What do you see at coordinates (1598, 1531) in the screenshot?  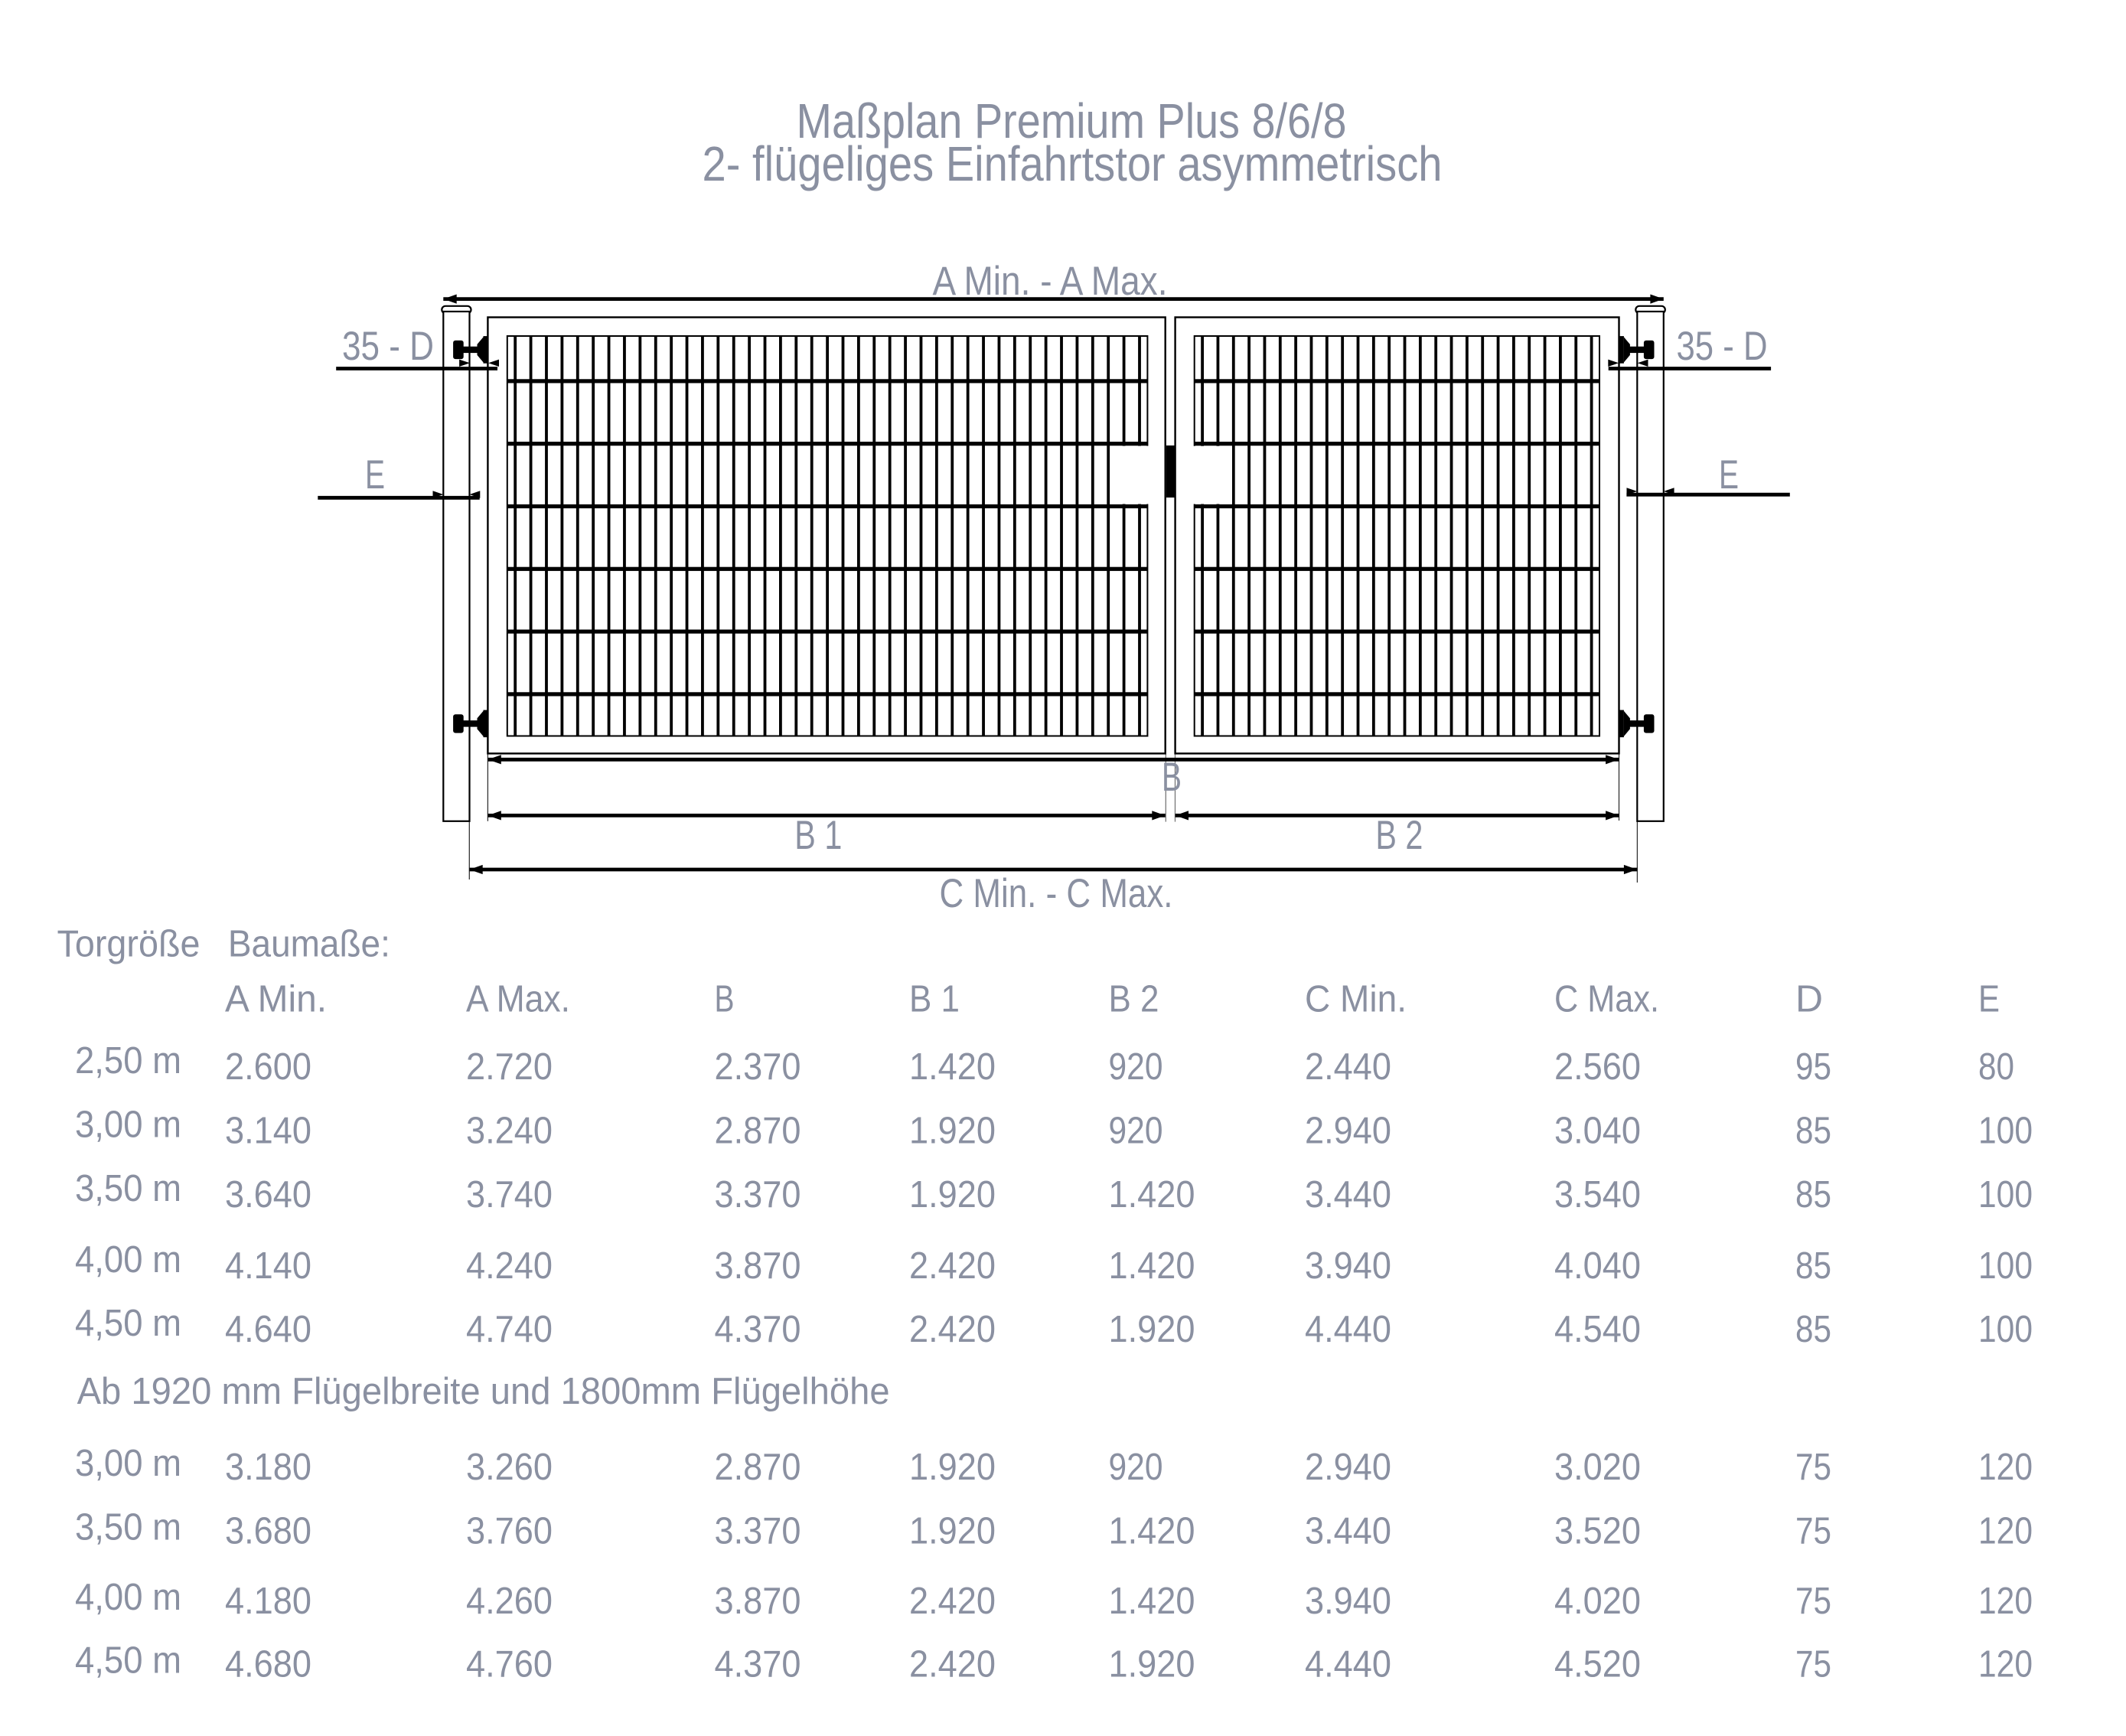 I see `svg-text: 3.520` at bounding box center [1598, 1531].